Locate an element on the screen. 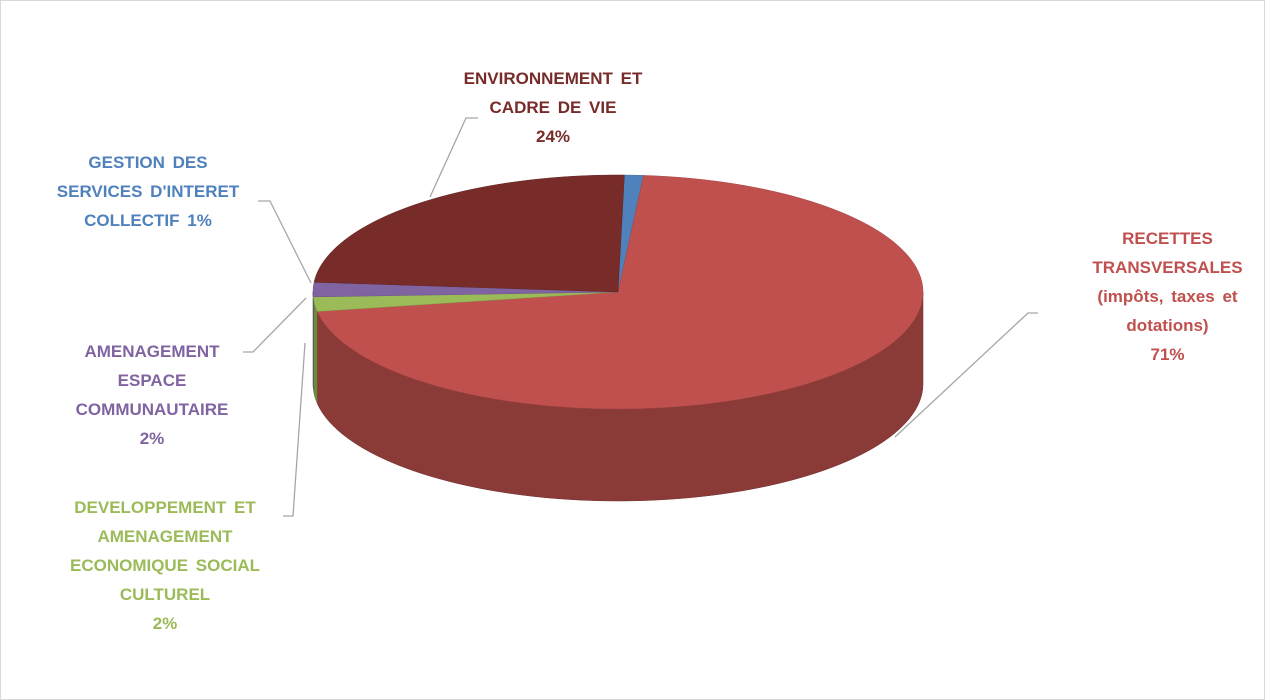 Image resolution: width=1265 pixels, height=700 pixels. value-label: 24% is located at coordinates (553, 136).